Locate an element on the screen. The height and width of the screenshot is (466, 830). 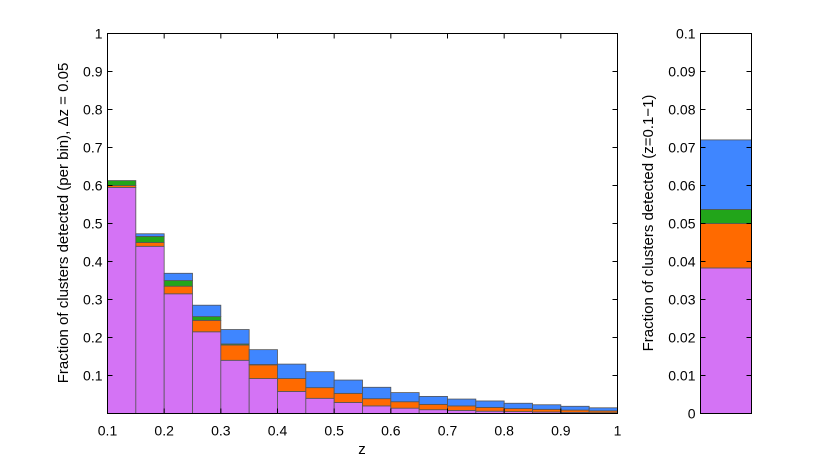
summary-y-tick-label-8: 0.08 is located at coordinates (681, 110).